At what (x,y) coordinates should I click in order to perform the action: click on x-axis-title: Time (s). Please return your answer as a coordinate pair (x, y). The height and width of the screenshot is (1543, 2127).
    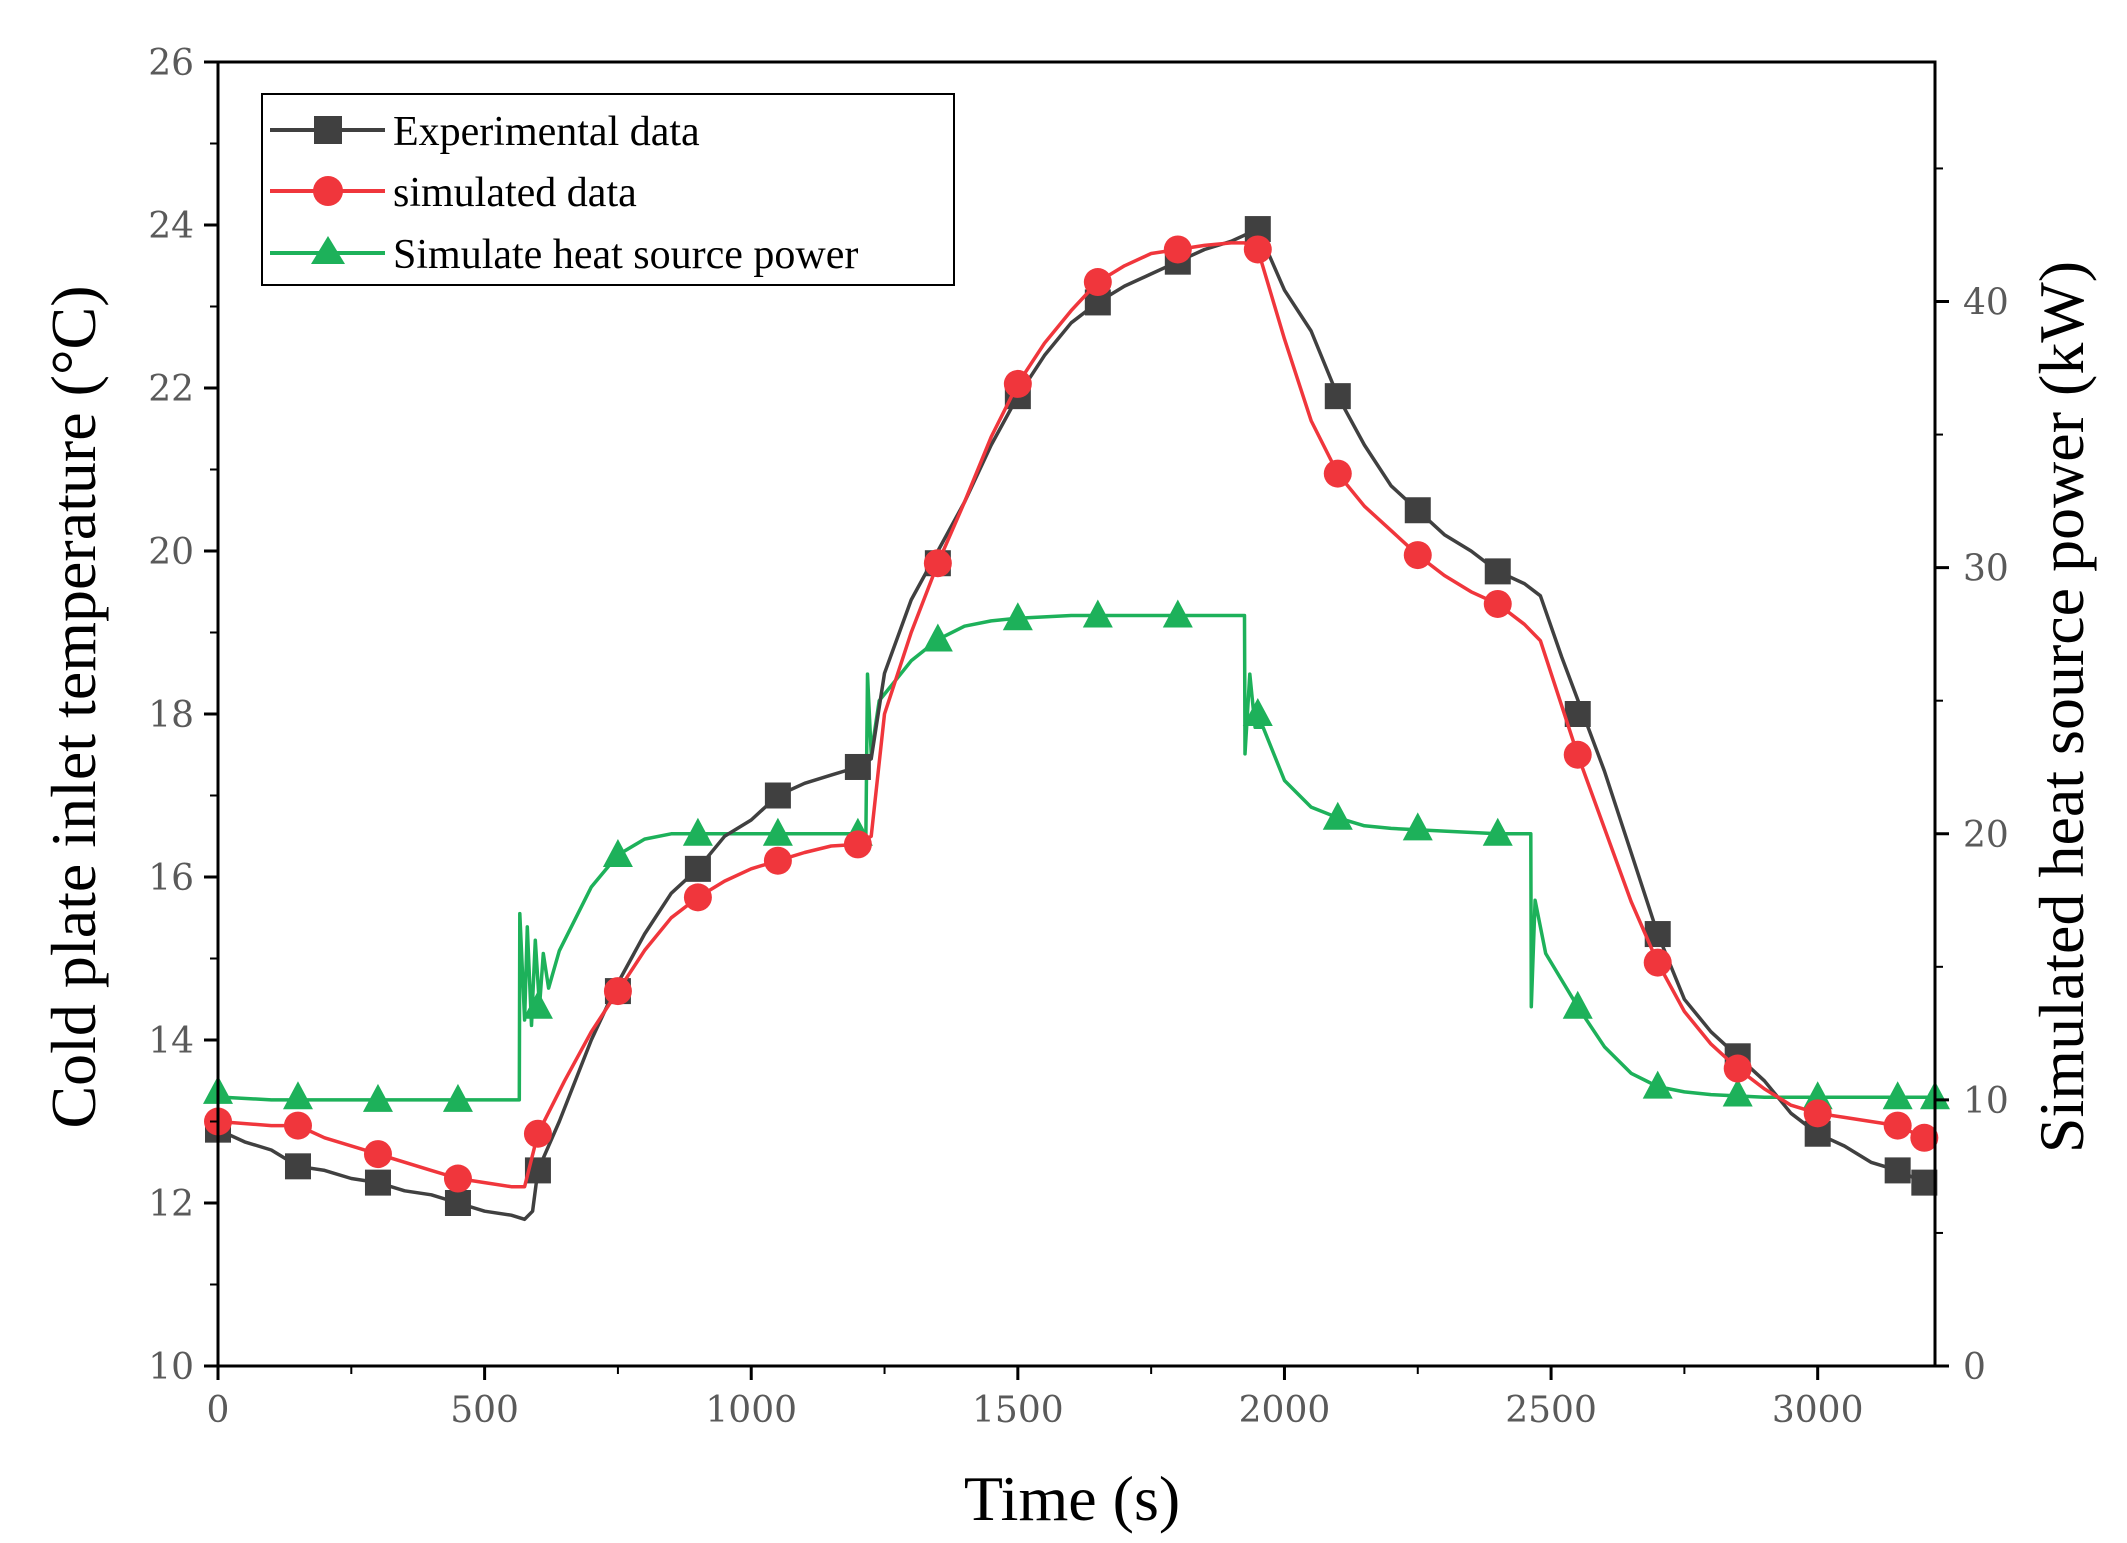
    Looking at the image, I should click on (1072, 1498).